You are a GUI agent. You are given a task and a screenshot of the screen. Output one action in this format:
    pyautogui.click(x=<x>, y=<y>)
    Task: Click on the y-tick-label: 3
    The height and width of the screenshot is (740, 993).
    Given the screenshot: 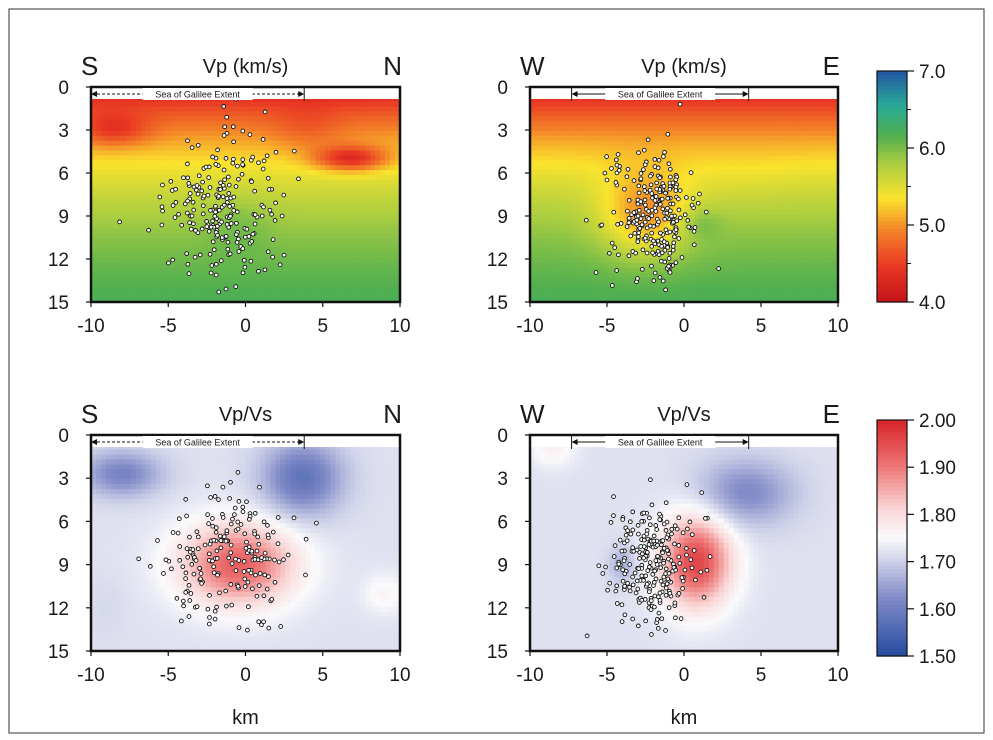 What is the action you would take?
    pyautogui.click(x=502, y=479)
    